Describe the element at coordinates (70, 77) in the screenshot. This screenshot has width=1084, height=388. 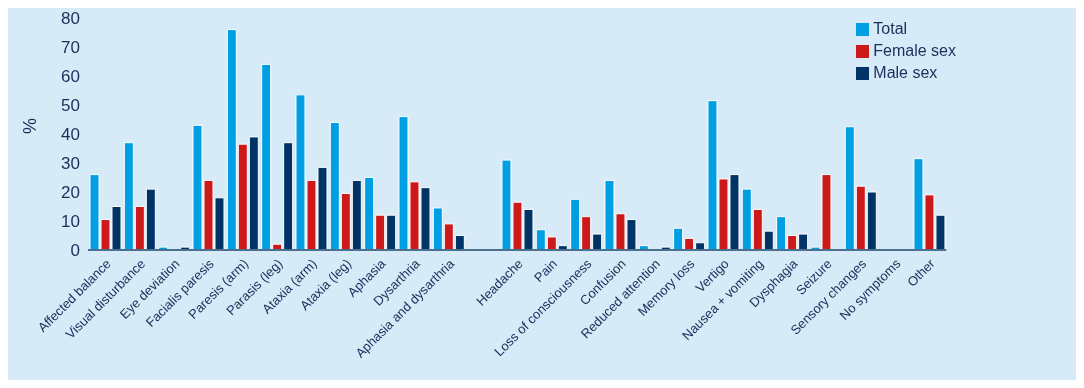
I see `y-tick-label: 60` at that location.